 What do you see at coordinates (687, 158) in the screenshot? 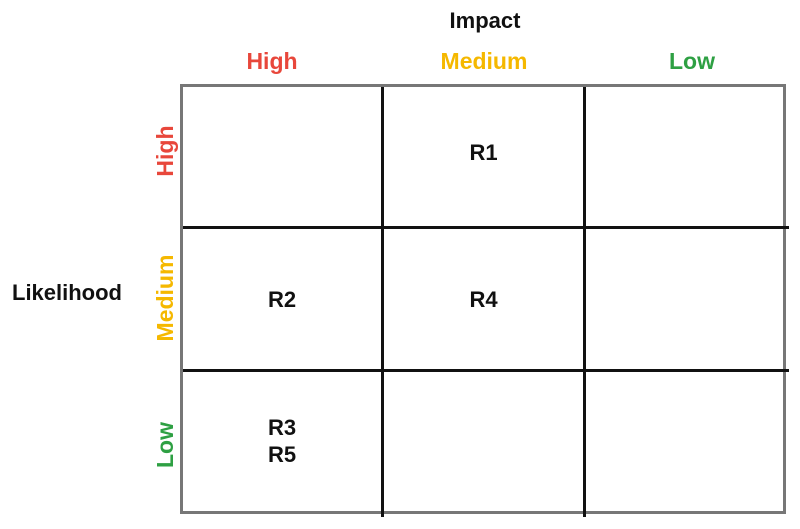
I see `matrix-cell-high-likelihood-low-impact` at bounding box center [687, 158].